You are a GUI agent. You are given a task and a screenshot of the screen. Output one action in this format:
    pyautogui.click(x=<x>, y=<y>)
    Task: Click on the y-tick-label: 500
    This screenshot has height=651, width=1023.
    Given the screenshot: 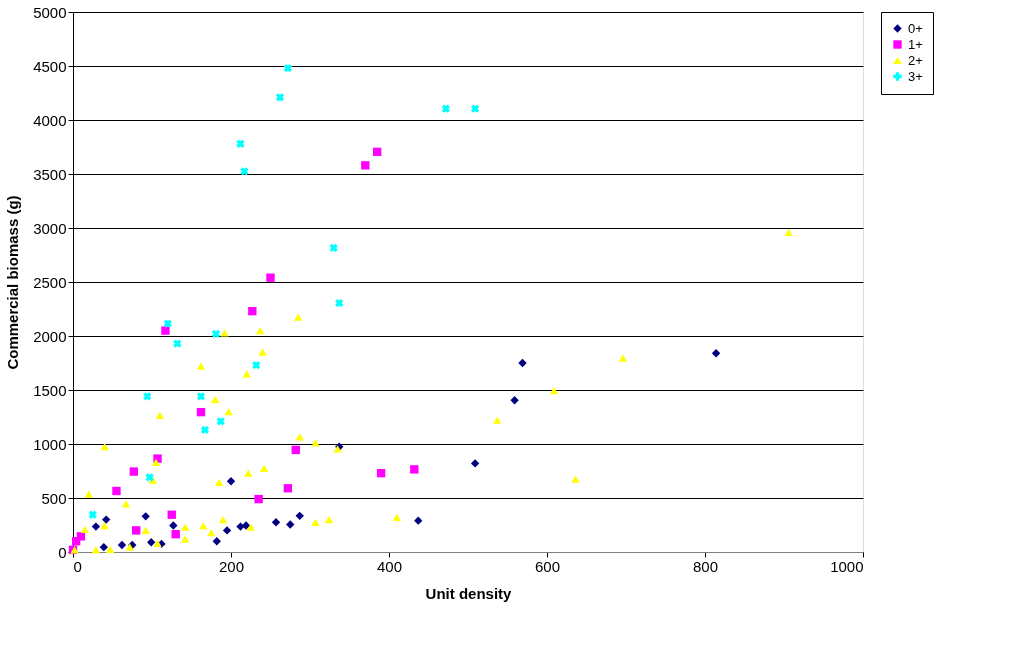 What is the action you would take?
    pyautogui.click(x=54, y=498)
    